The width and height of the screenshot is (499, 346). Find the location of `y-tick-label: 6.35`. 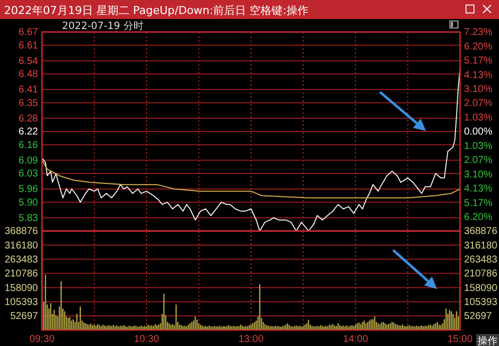

y-tick-label: 6.35 is located at coordinates (28, 103).